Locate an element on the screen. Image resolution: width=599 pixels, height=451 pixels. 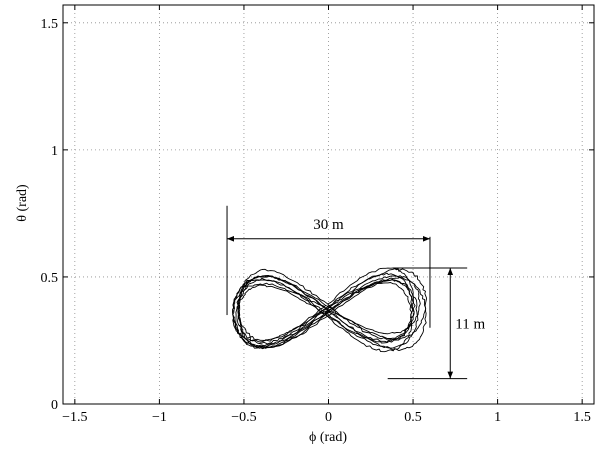
y-tick-label: 0 is located at coordinates (54, 405).